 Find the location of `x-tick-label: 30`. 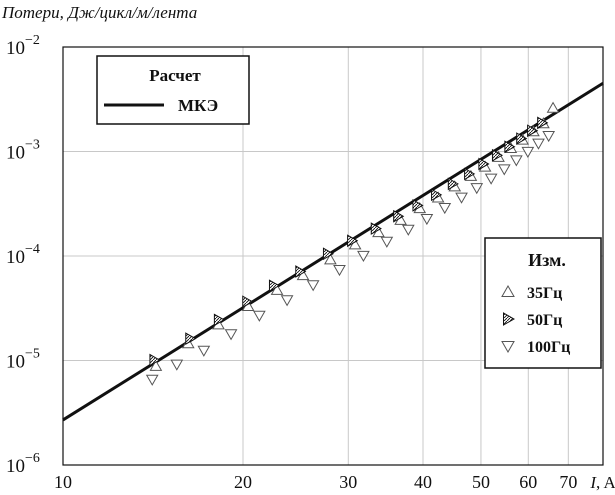

x-tick-label: 30 is located at coordinates (348, 482).